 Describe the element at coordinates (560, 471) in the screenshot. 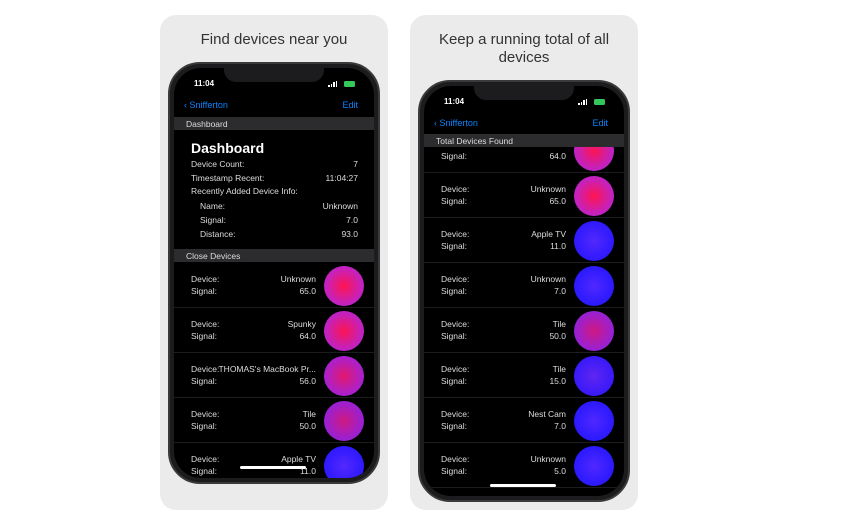

I see `signal-value: 5.0` at that location.